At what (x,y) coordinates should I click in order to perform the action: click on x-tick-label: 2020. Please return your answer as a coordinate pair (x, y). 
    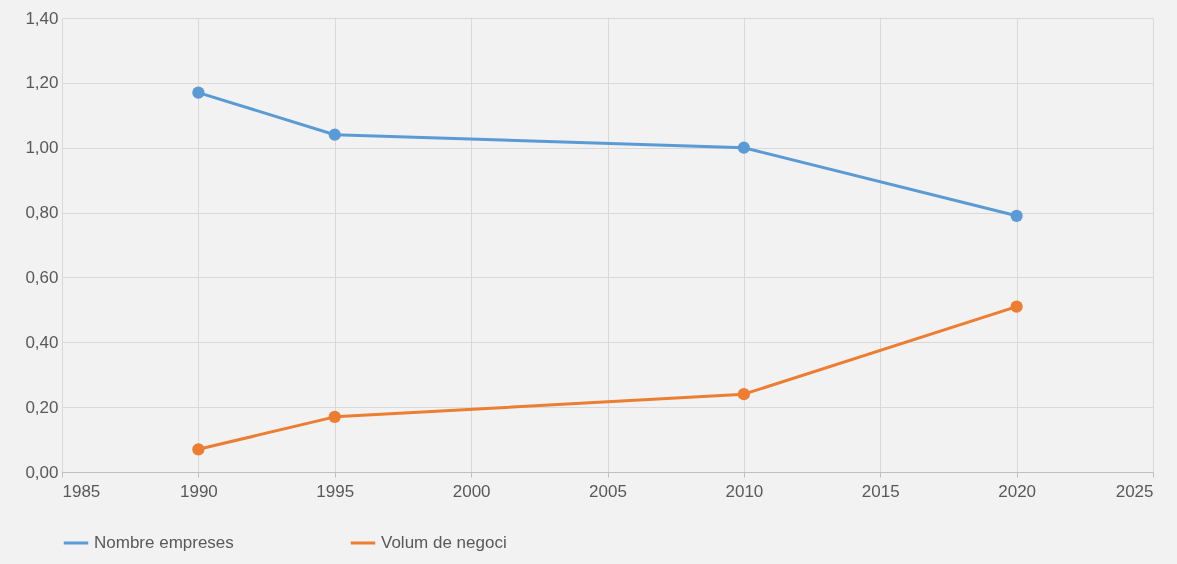
    Looking at the image, I should click on (1017, 491).